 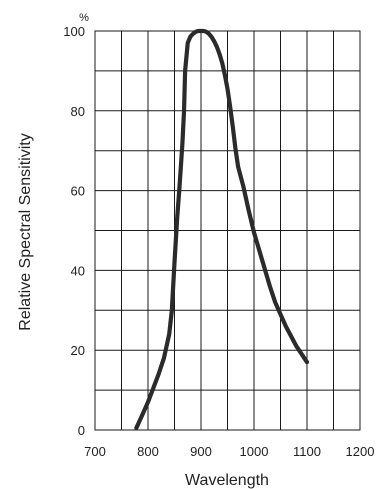 What do you see at coordinates (307, 451) in the screenshot?
I see `x-tick-label: 1100` at bounding box center [307, 451].